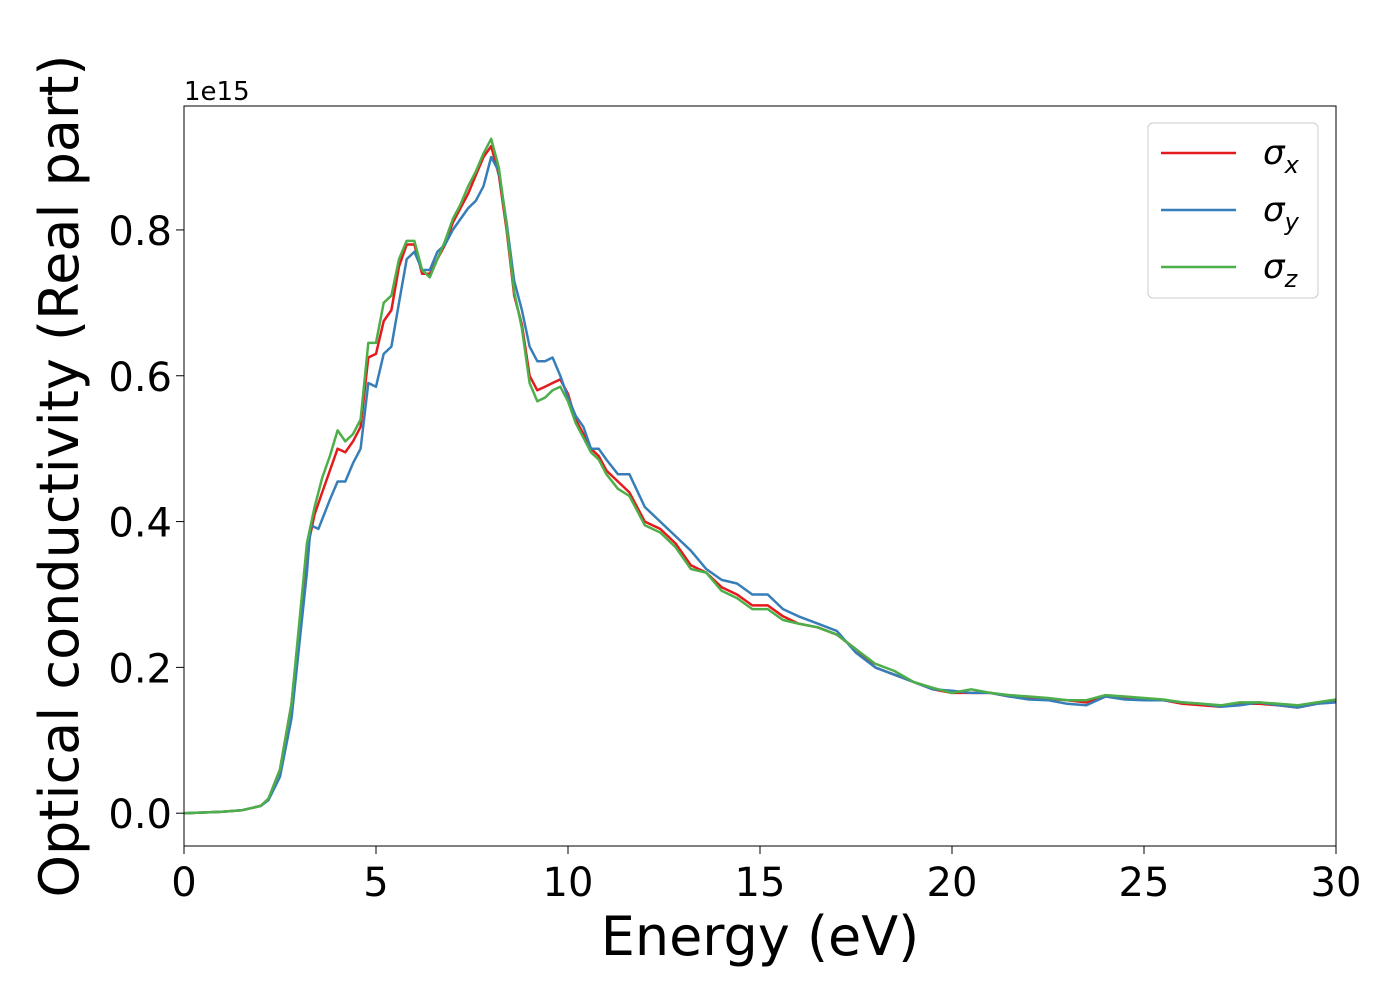 The width and height of the screenshot is (1400, 1000). What do you see at coordinates (140, 815) in the screenshot?
I see `y-tick-label: 0.0` at bounding box center [140, 815].